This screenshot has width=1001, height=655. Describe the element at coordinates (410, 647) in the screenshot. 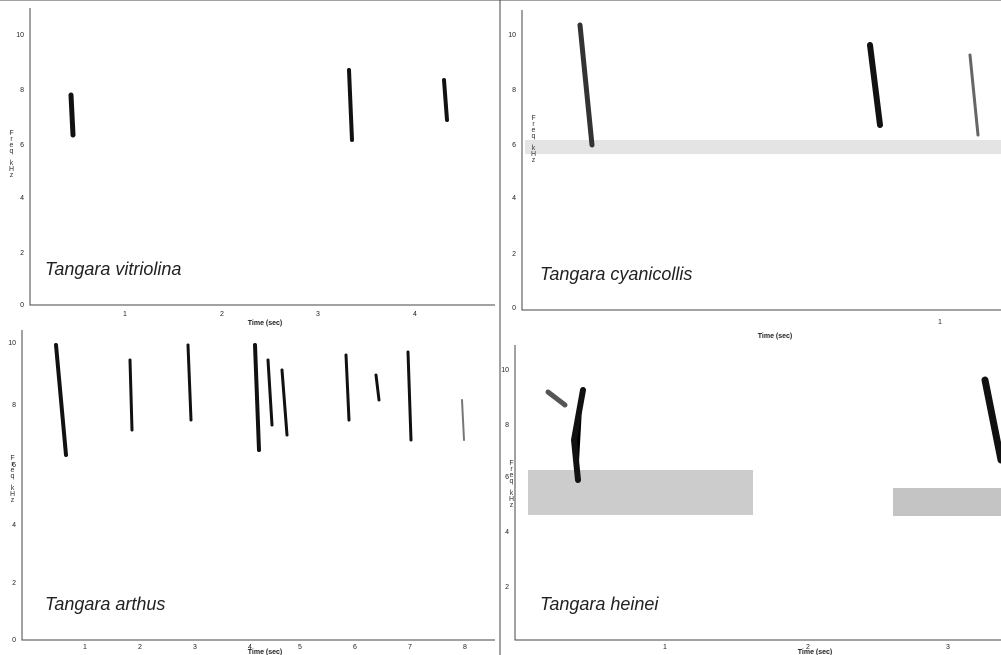

I see `x-tick-label: 7` at that location.